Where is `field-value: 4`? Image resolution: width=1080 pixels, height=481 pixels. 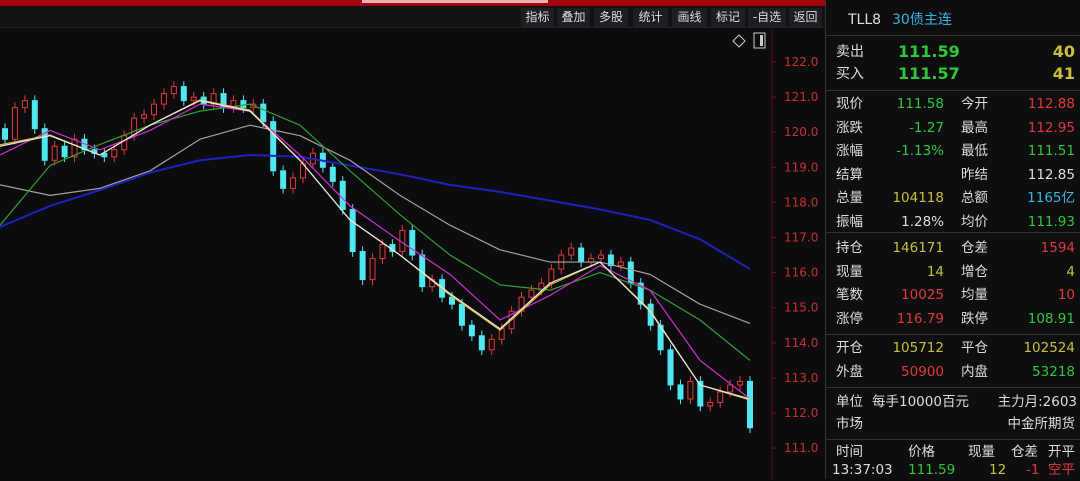 field-value: 4 is located at coordinates (1070, 271).